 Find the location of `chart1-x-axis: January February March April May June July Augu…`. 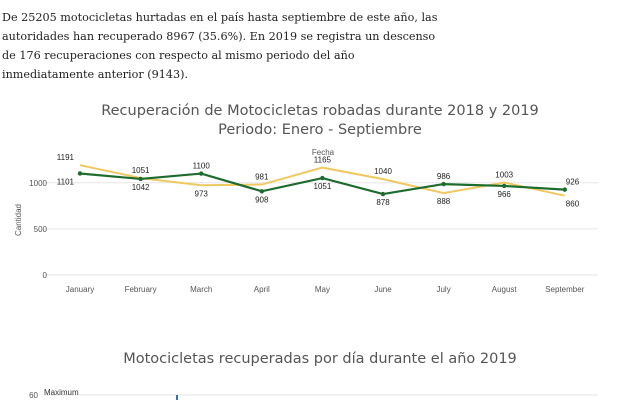

chart1-x-axis: January February March April May June July Augu… is located at coordinates (325, 289).